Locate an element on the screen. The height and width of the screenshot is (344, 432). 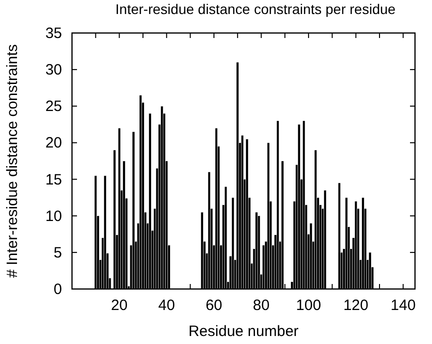
x-tick-label: 60 is located at coordinates (214, 305).